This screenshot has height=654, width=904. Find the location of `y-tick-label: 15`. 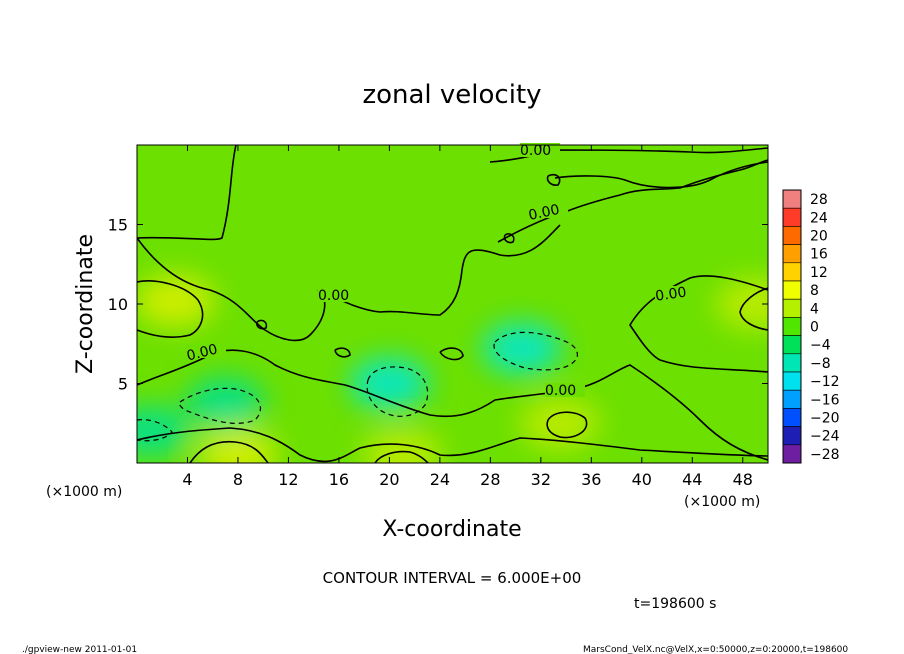

y-tick-label: 15 is located at coordinates (118, 225).